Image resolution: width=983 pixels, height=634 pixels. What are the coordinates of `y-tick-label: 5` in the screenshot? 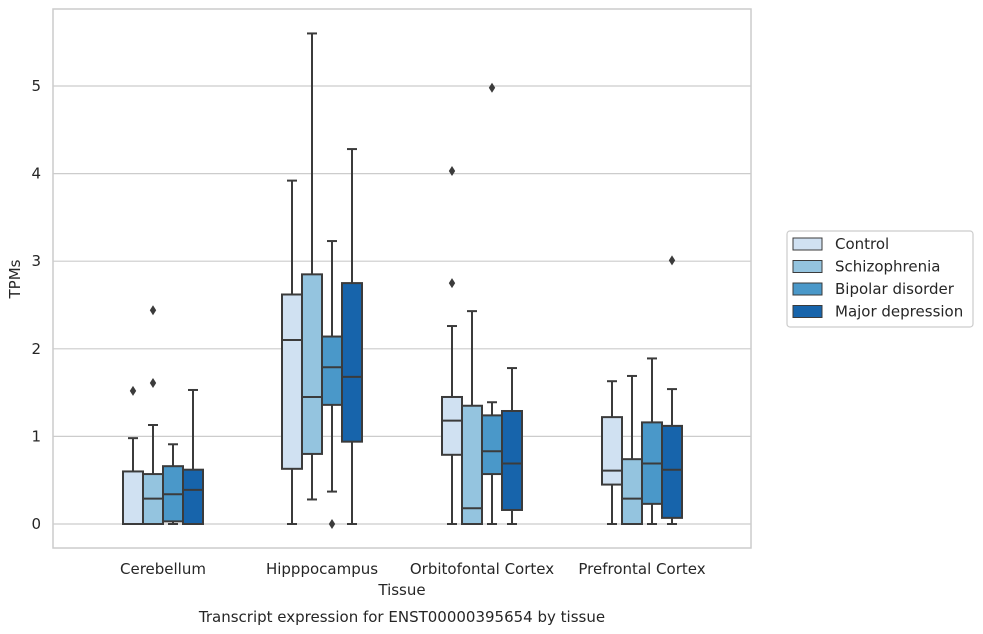 It's located at (36, 86).